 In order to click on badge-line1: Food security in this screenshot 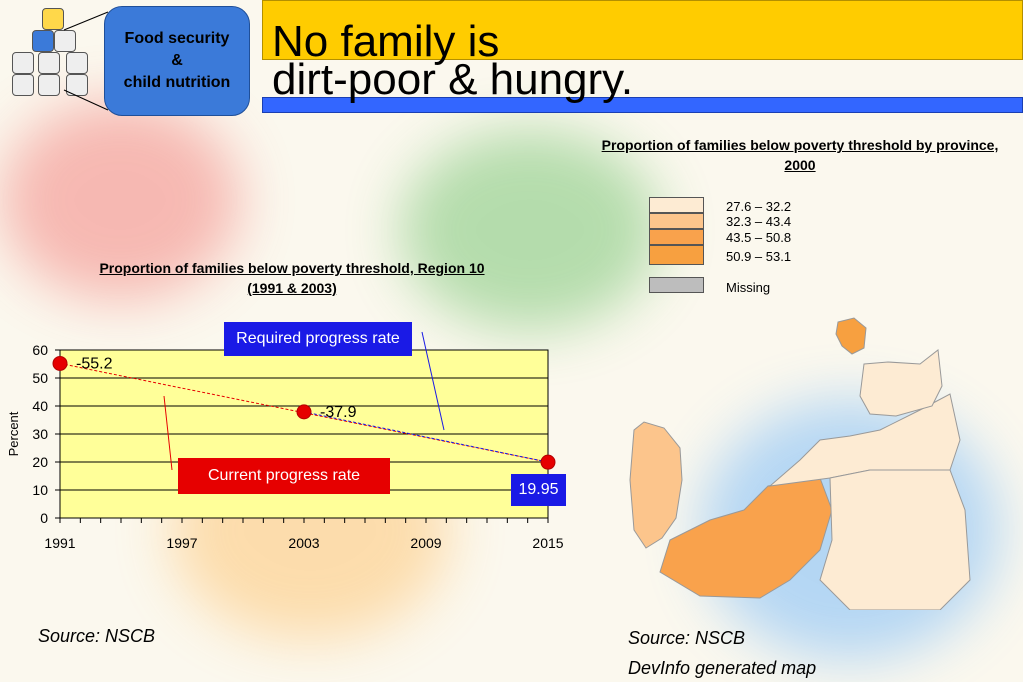, I will do `click(177, 38)`.